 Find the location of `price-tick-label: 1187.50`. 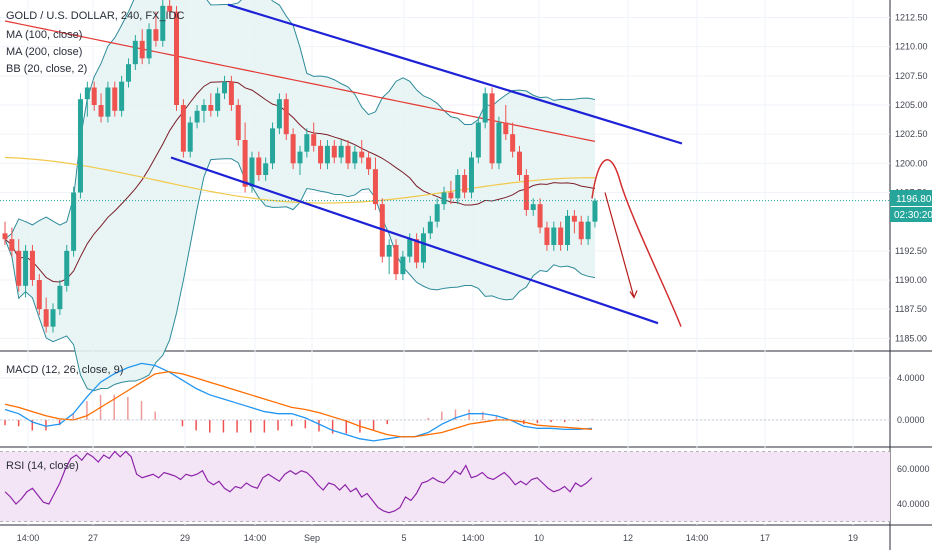

price-tick-label: 1187.50 is located at coordinates (911, 309).